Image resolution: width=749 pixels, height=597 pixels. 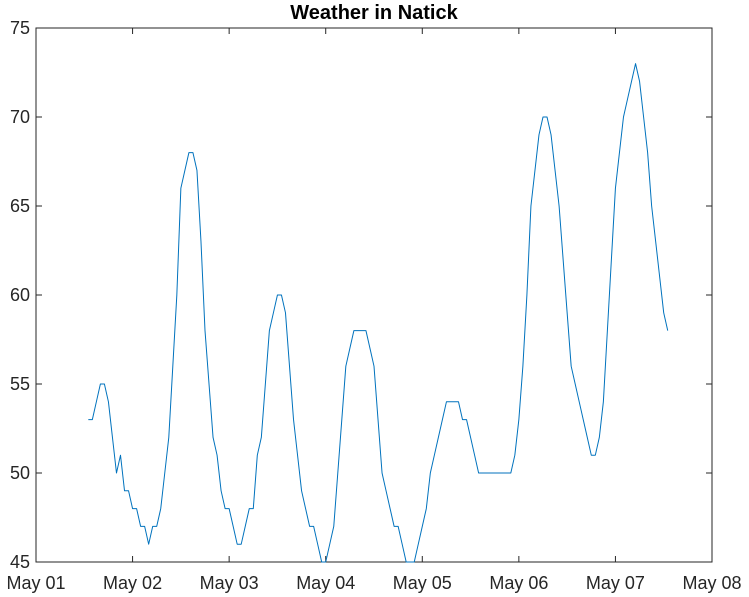 What do you see at coordinates (20, 562) in the screenshot?
I see `y-tick-label: 45` at bounding box center [20, 562].